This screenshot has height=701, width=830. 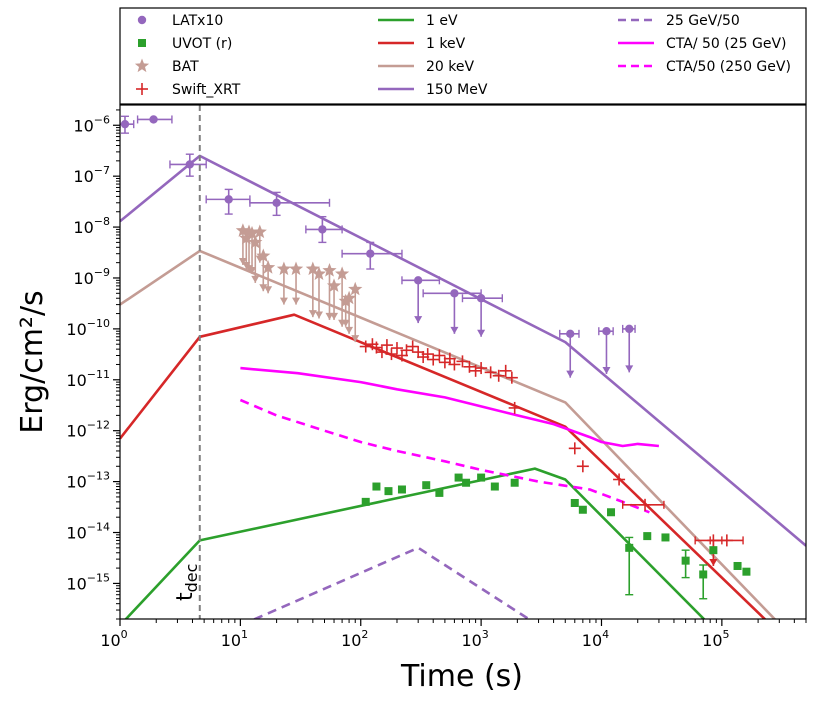 I want to click on legend-item-latx10: LATx10, so click(x=180, y=21).